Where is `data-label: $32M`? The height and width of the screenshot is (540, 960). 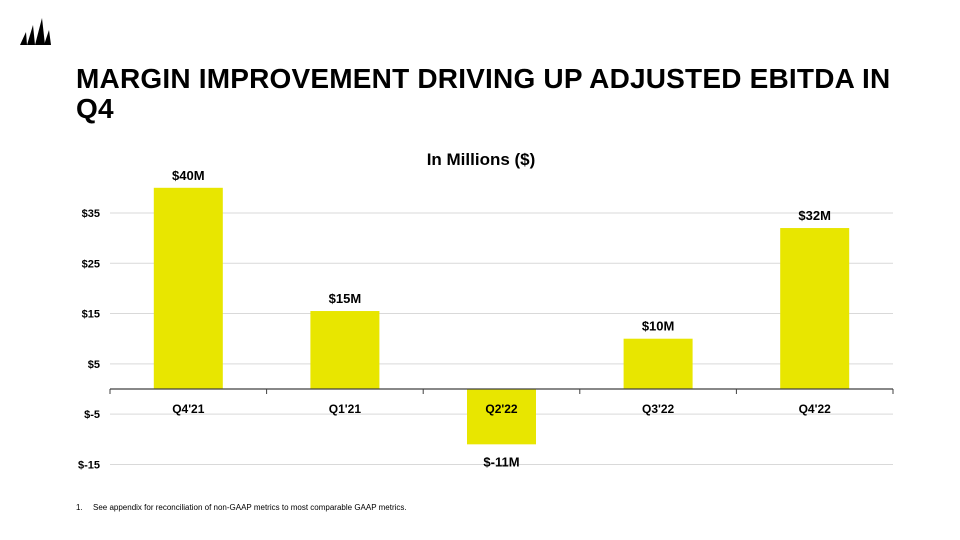
data-label: $32M is located at coordinates (814, 215).